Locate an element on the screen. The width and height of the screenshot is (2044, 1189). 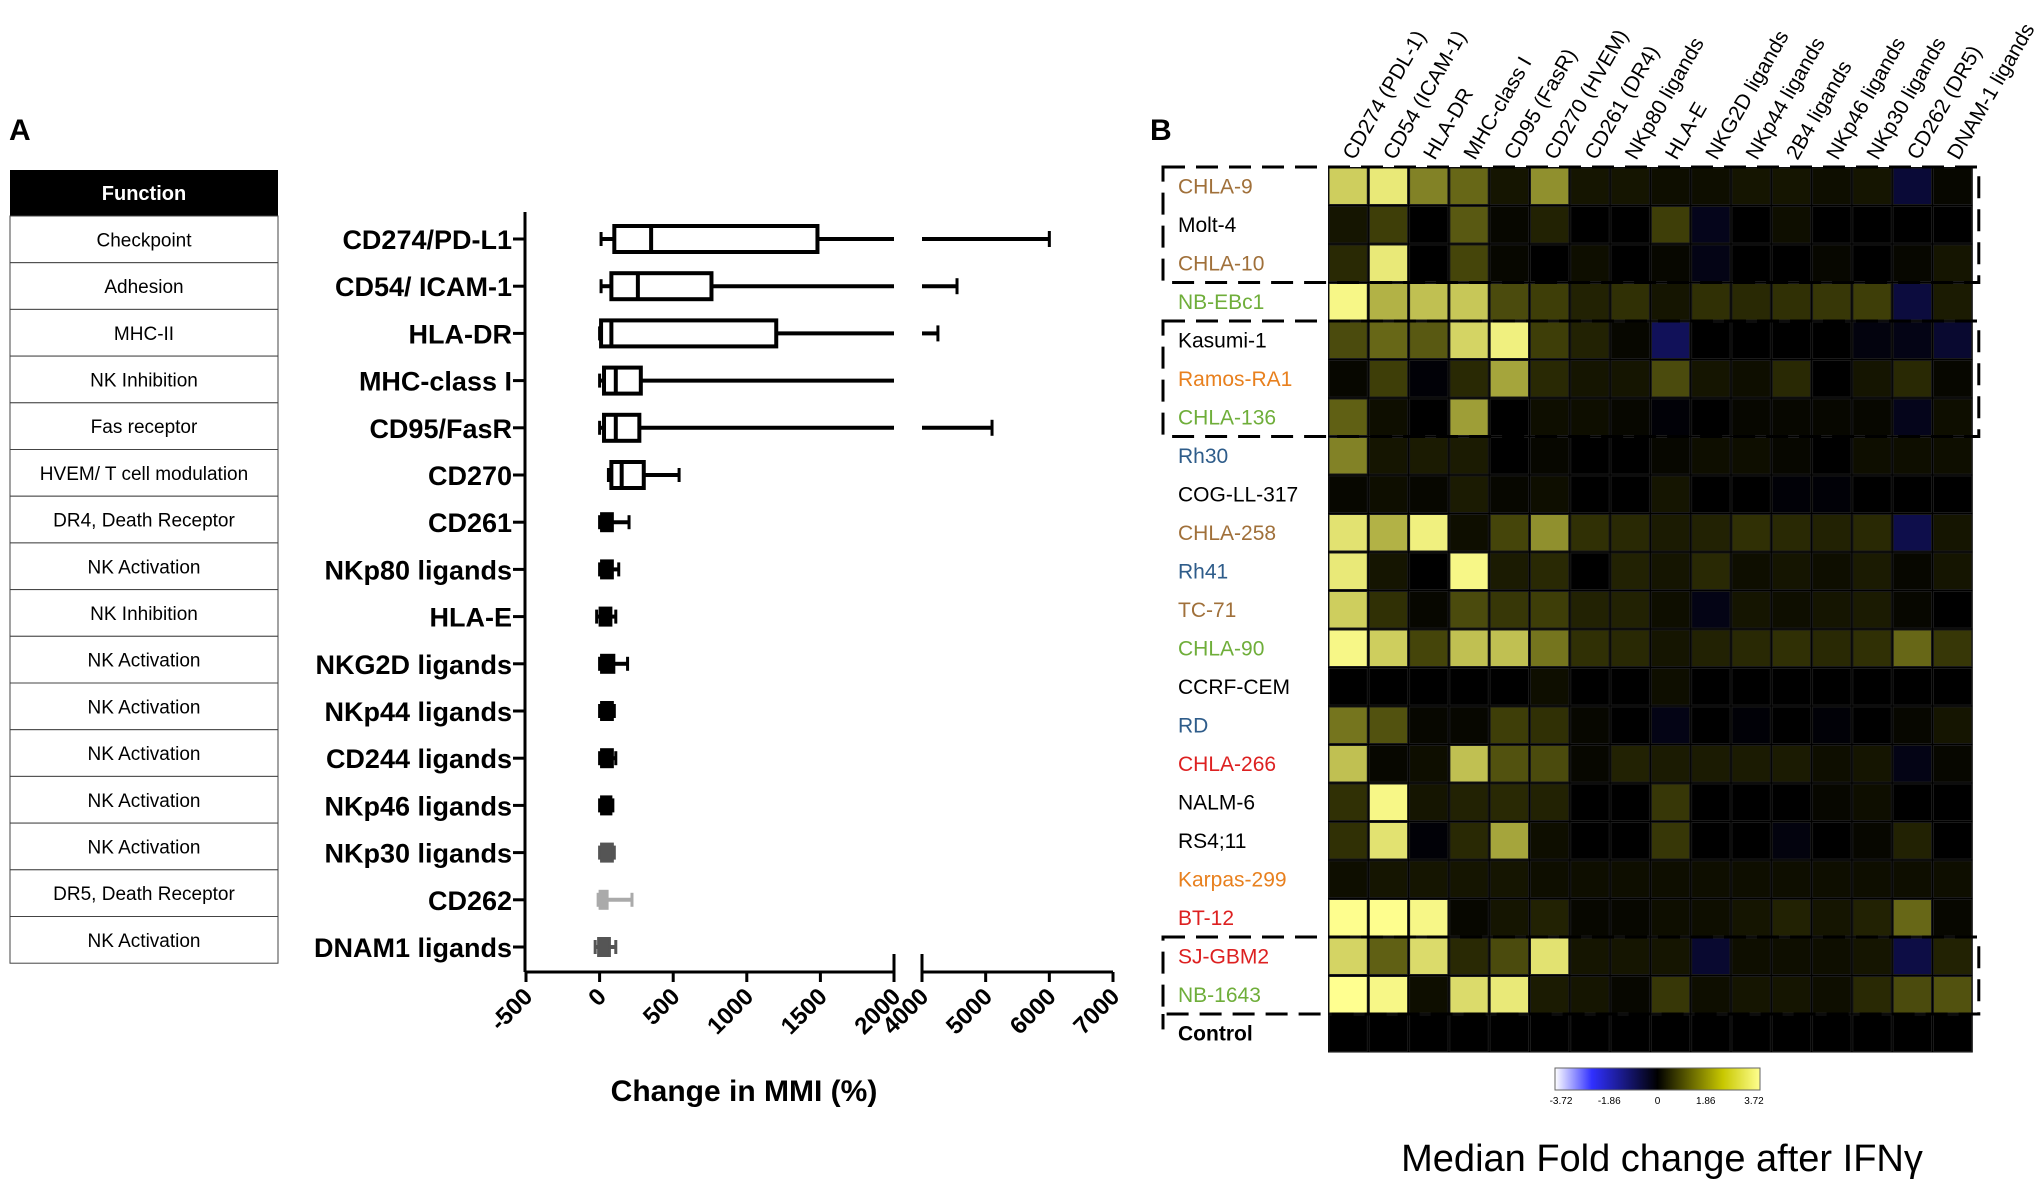
row-label: NALM-6 is located at coordinates (1216, 802).